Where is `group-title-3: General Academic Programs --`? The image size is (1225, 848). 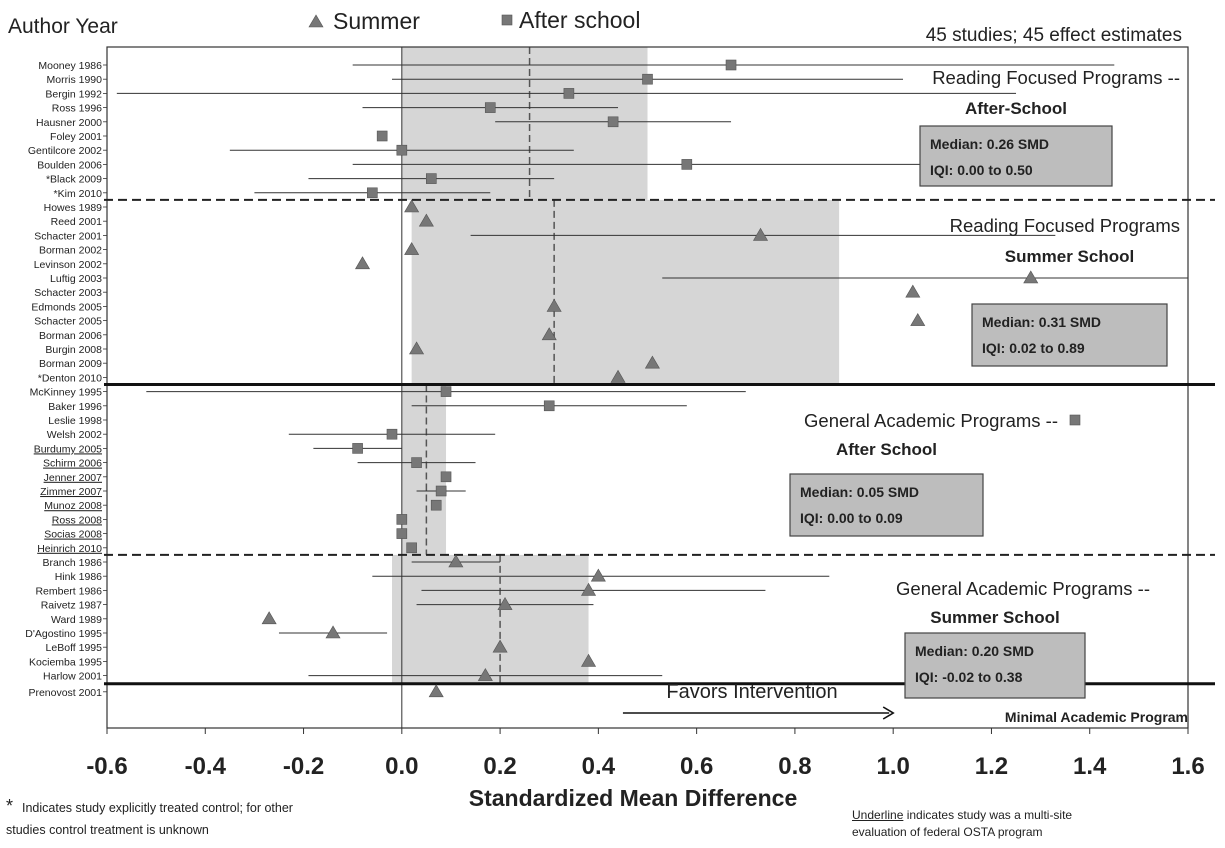 group-title-3: General Academic Programs -- is located at coordinates (1023, 588).